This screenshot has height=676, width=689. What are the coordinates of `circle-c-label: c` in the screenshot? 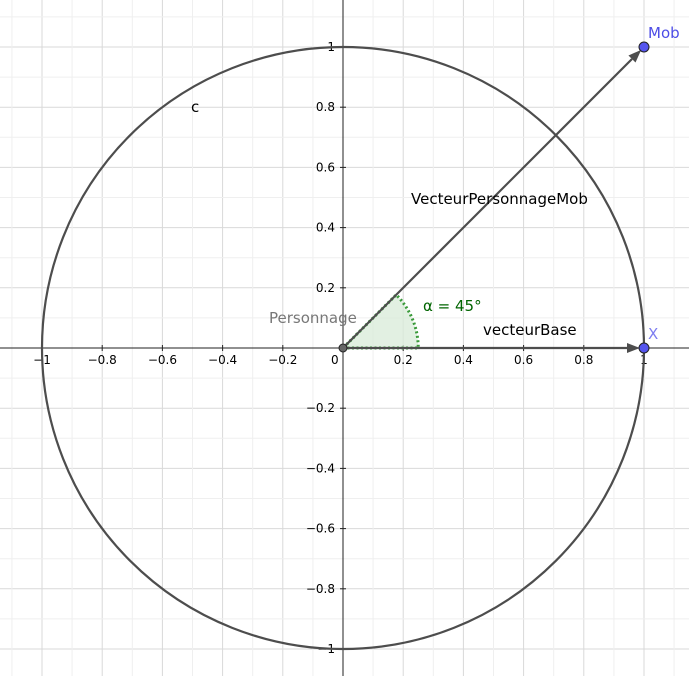 It's located at (195, 107).